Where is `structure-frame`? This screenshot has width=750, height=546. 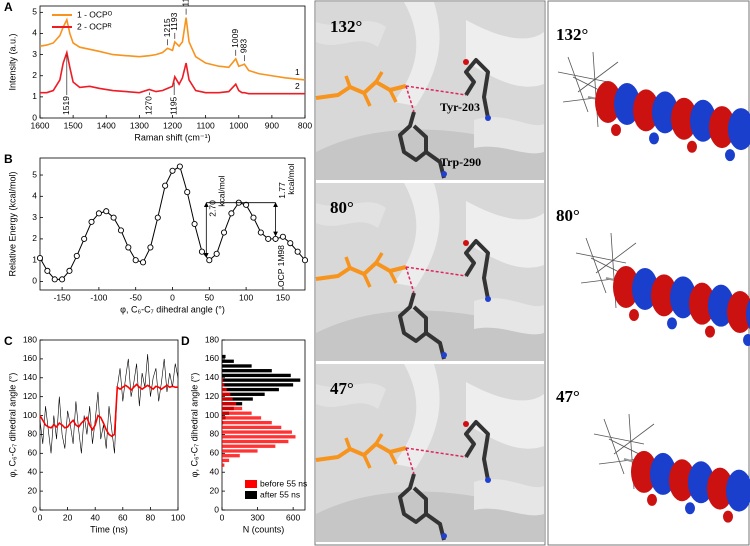 structure-frame is located at coordinates (429, 91).